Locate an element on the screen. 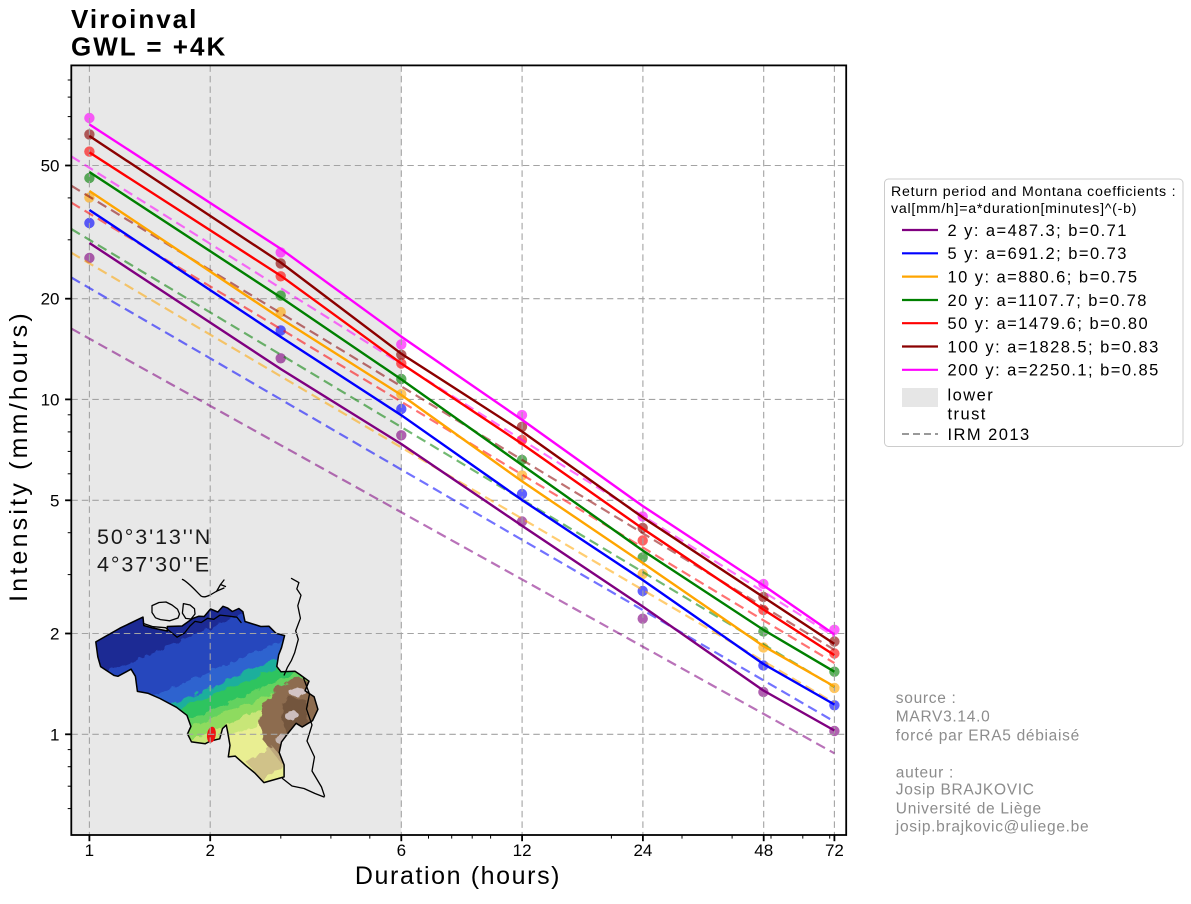 The width and height of the screenshot is (1191, 904). svg-text: 5 y: a=691.2; b=0.73 is located at coordinates (1038, 254).